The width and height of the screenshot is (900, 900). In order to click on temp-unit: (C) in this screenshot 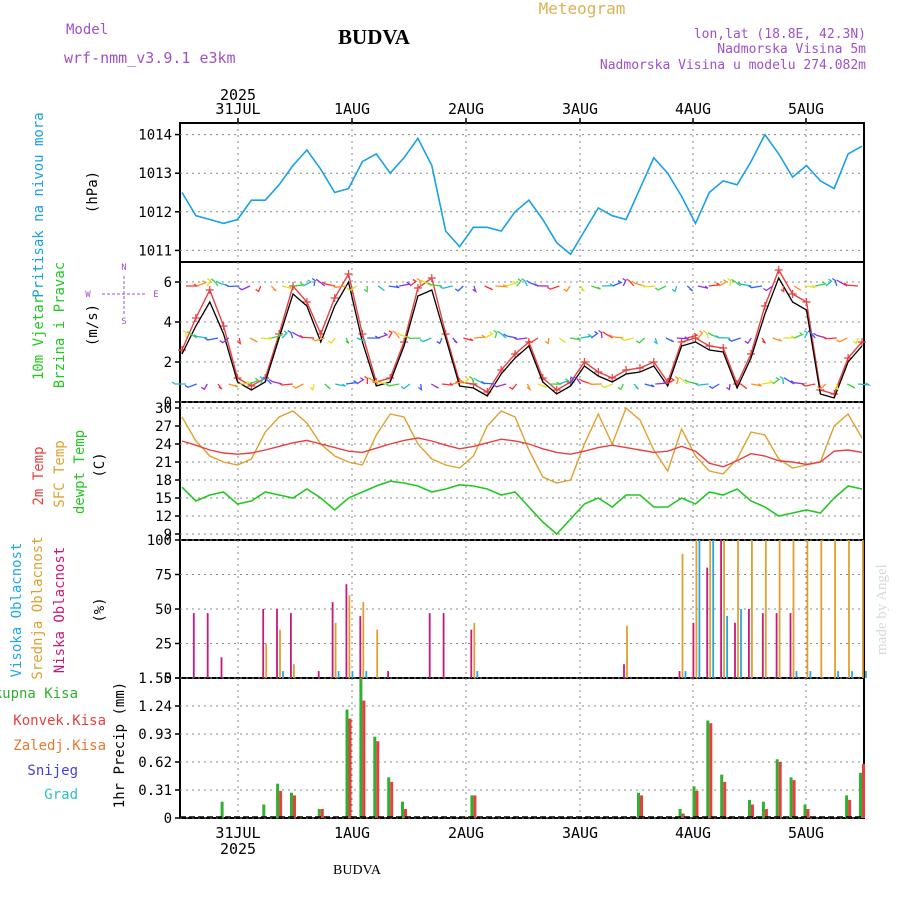, I will do `click(100, 464)`.